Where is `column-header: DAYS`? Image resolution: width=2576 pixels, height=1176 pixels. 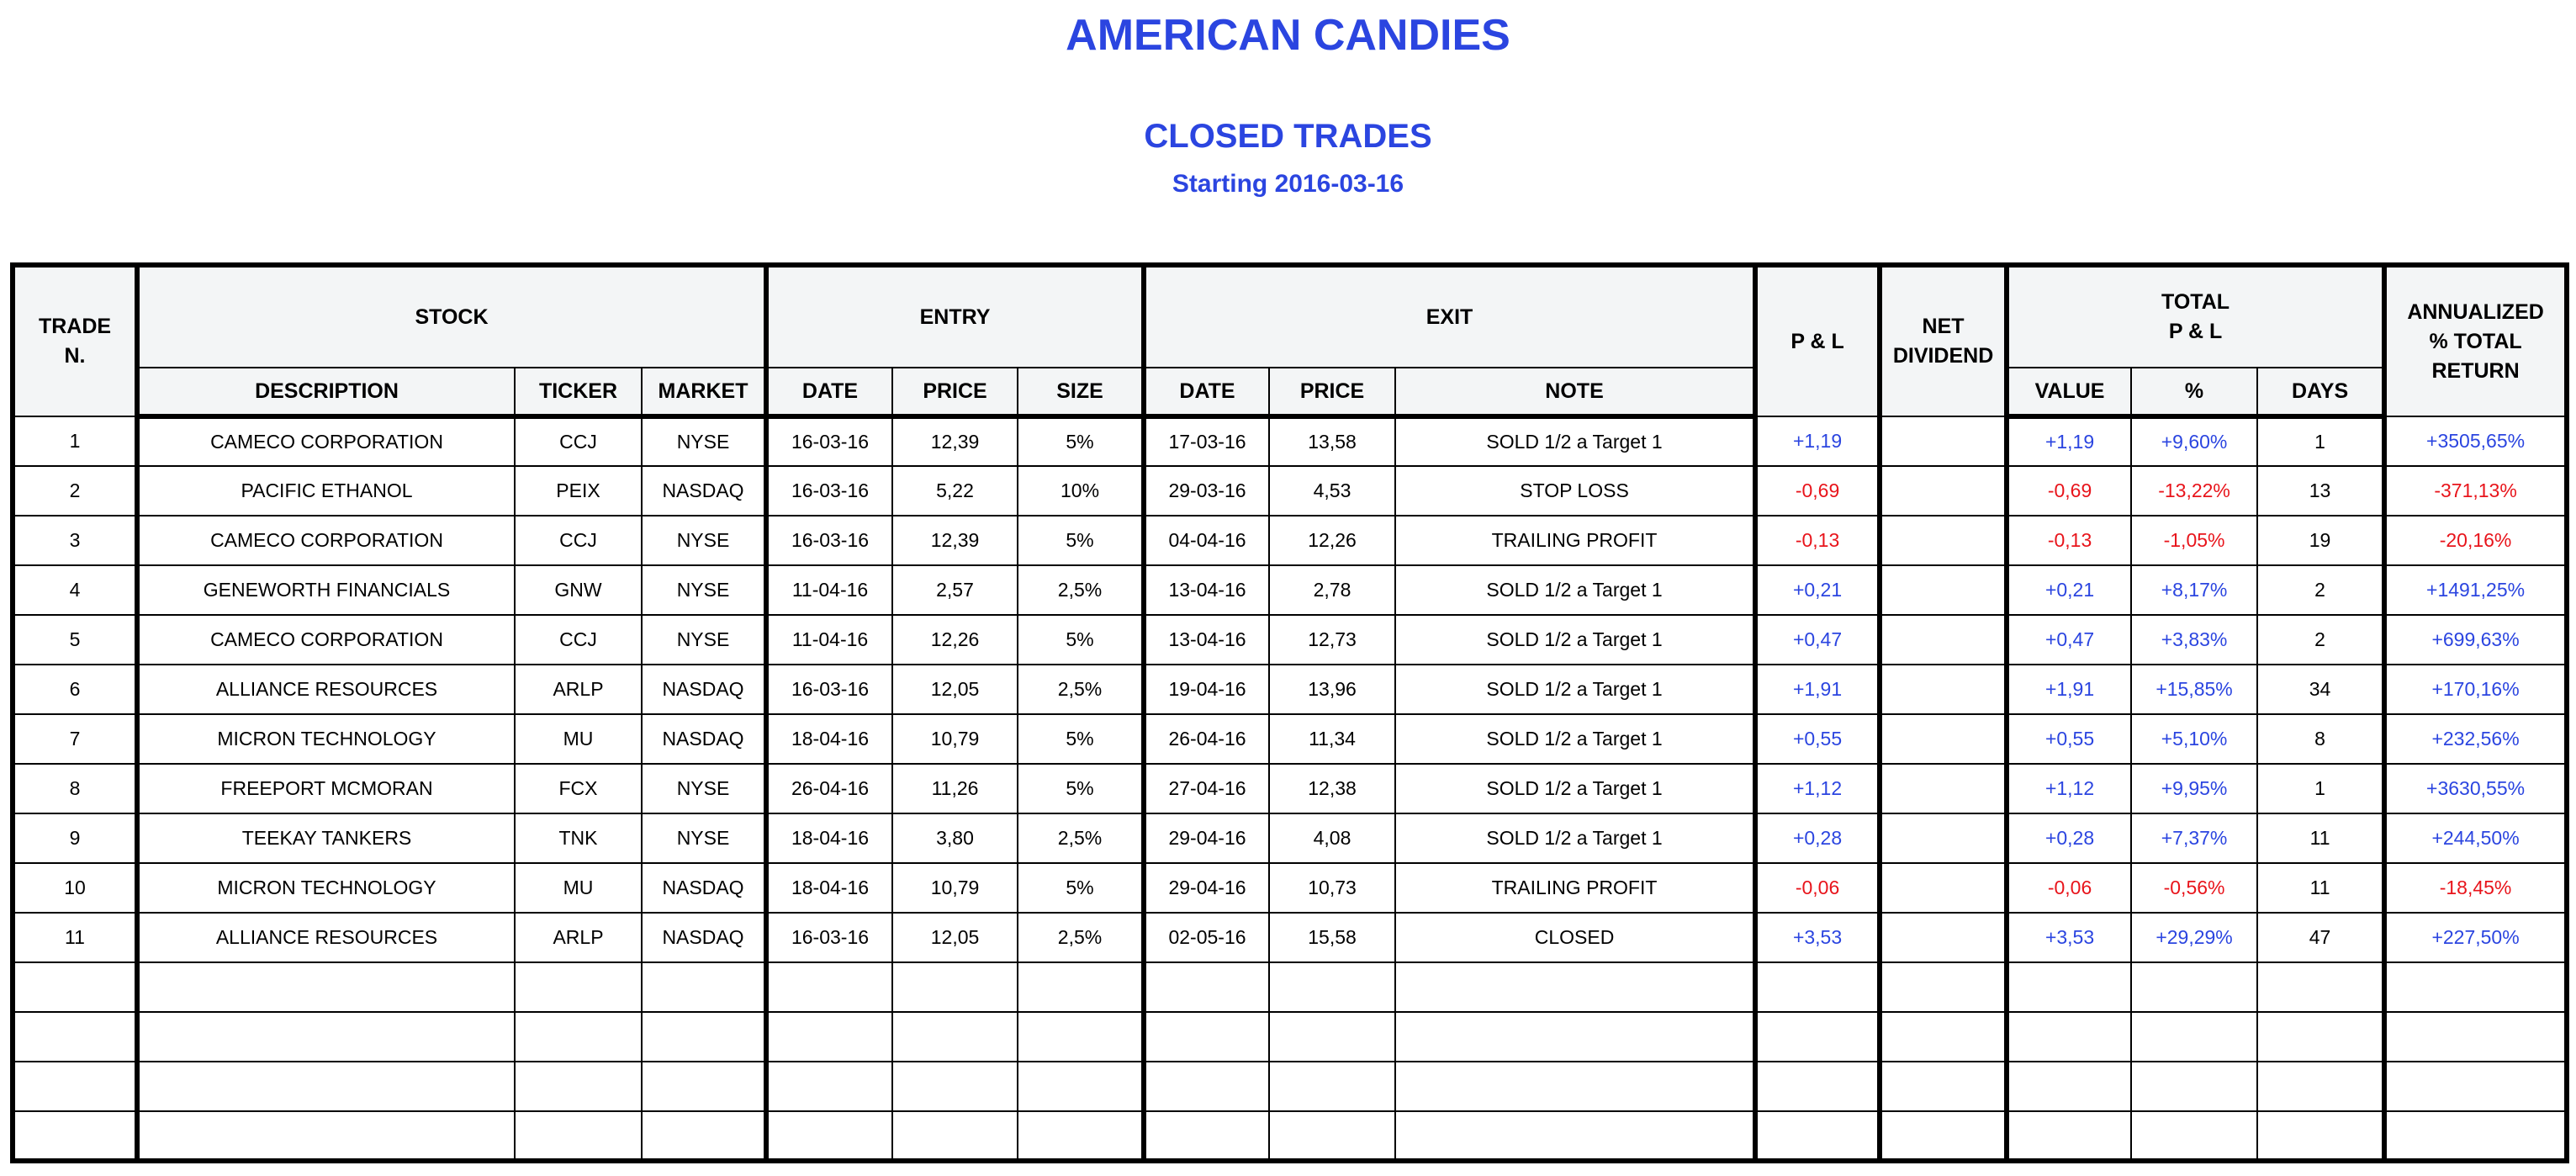
column-header: DAYS is located at coordinates (2321, 393).